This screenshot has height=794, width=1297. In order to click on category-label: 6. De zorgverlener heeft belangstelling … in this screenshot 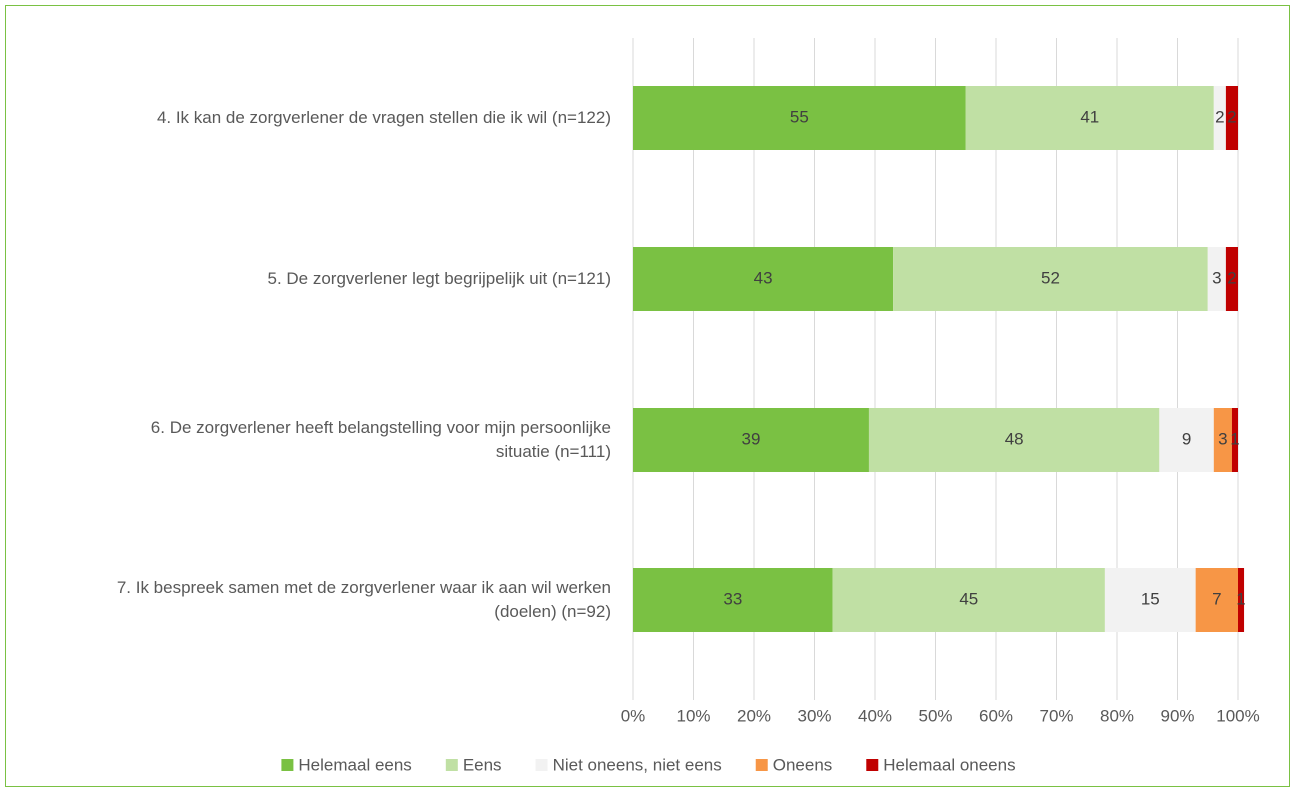, I will do `click(380, 439)`.